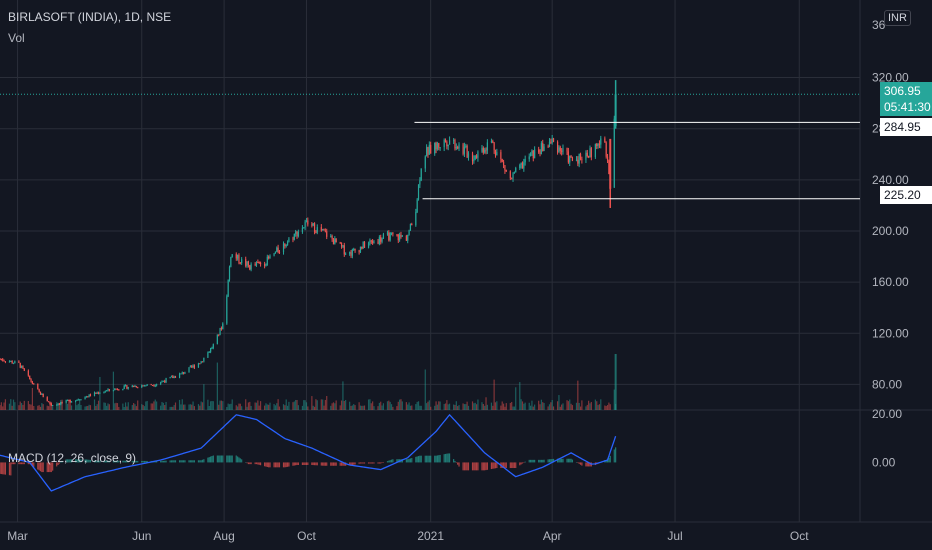 The image size is (932, 550). Describe the element at coordinates (897, 18) in the screenshot. I see `currency-badge: INR` at that location.